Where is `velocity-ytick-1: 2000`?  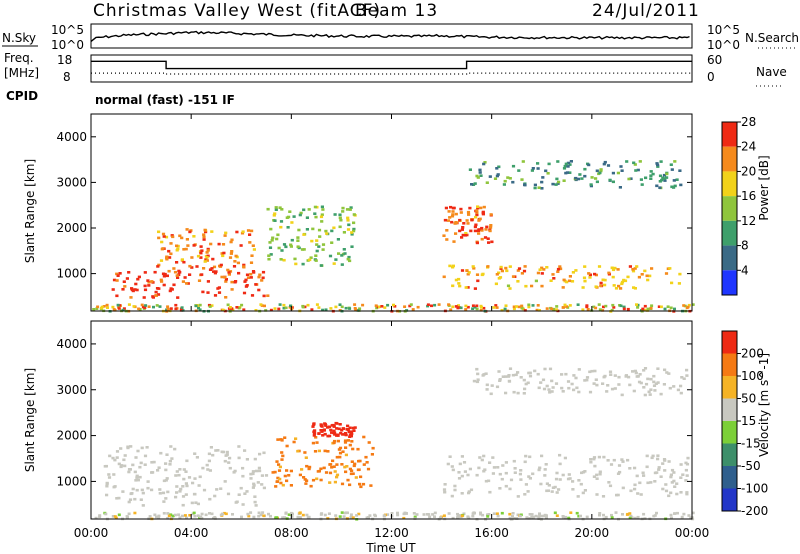
velocity-ytick-1: 2000 is located at coordinates (71, 436).